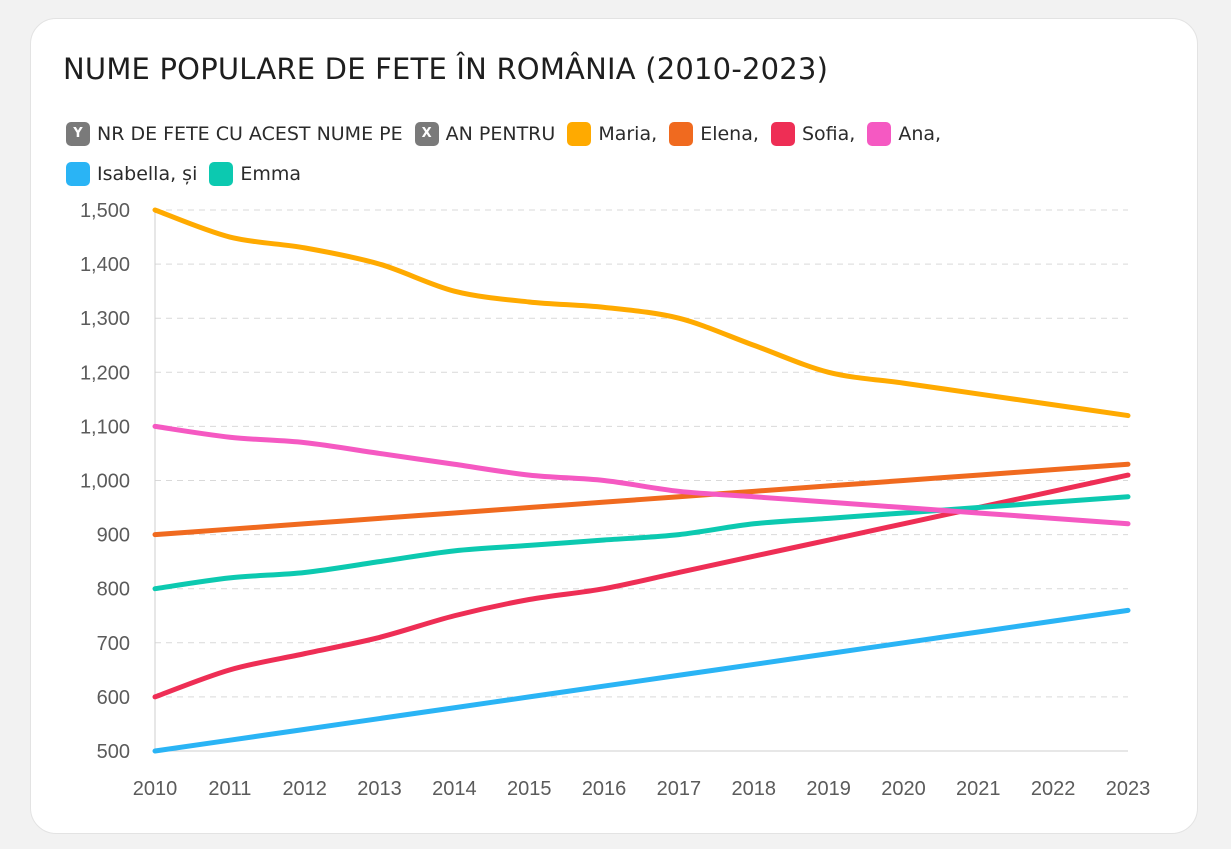 Image resolution: width=1231 pixels, height=849 pixels. Describe the element at coordinates (920, 134) in the screenshot. I see `legend-label: Ana,` at that location.